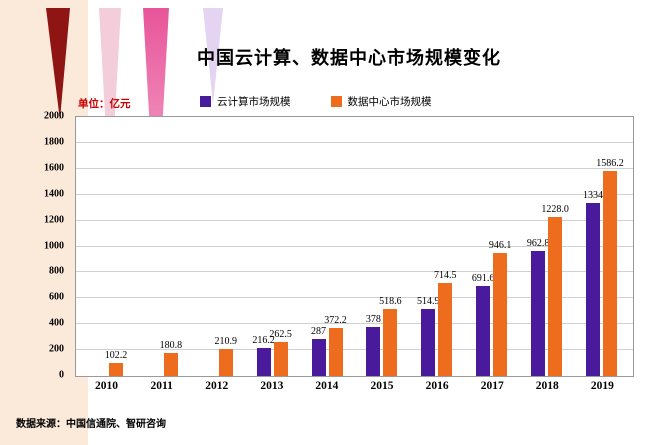 This screenshot has width=648, height=445. I want to click on y-tick-label: 200, so click(56, 349).